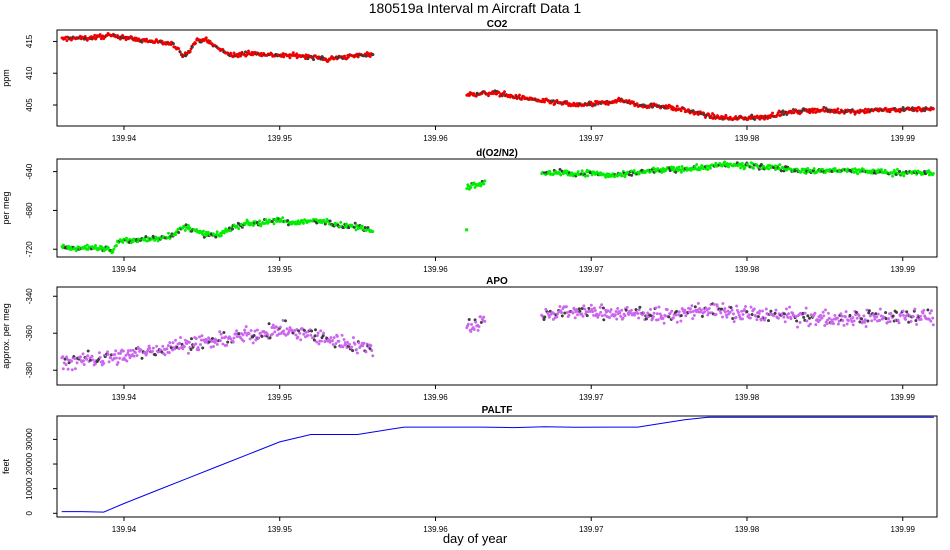 The height and width of the screenshot is (550, 950). What do you see at coordinates (6, 207) in the screenshot?
I see `y-axis-label: per meg` at bounding box center [6, 207].